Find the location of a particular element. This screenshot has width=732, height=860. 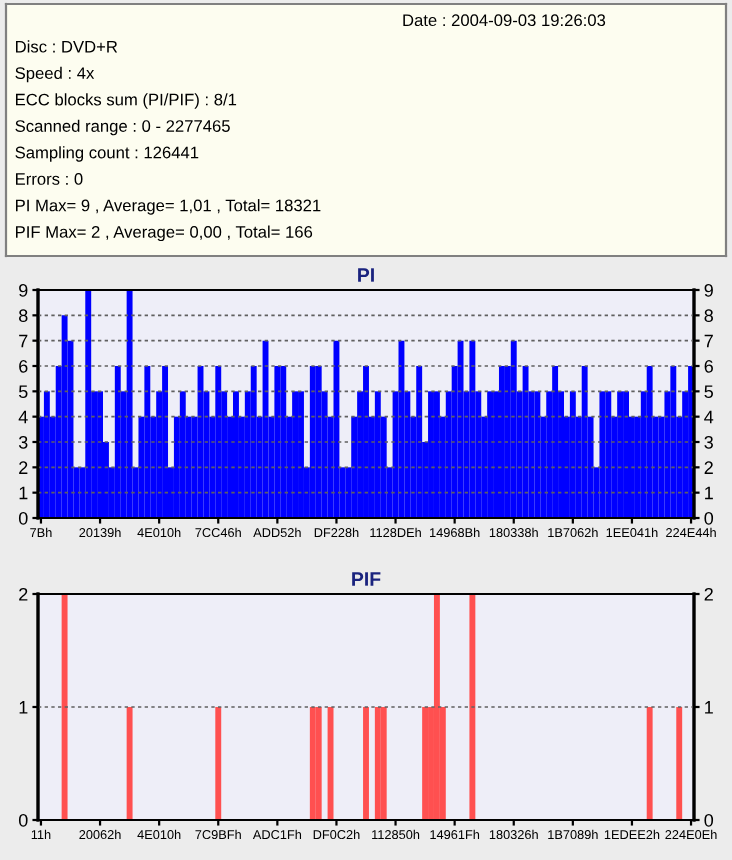

y2-tick-label: 4 is located at coordinates (709, 417).